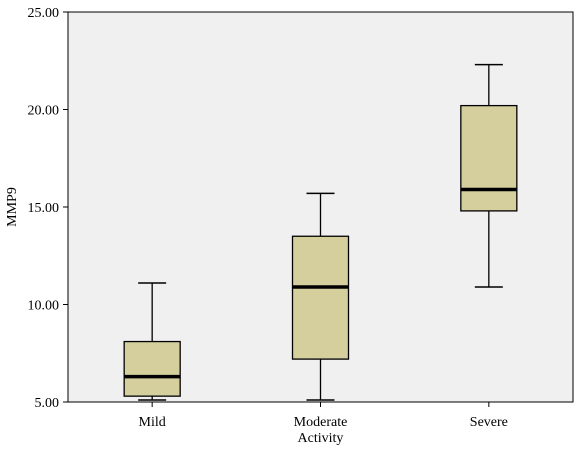 The height and width of the screenshot is (454, 583). Describe the element at coordinates (44, 306) in the screenshot. I see `y-tick-label: 10.00` at that location.